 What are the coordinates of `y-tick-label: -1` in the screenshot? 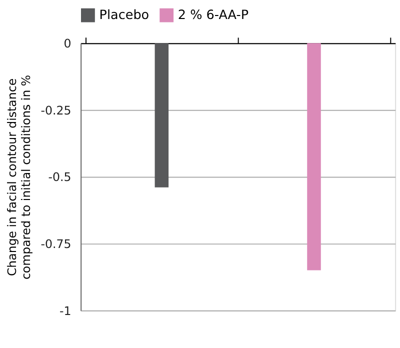 It's located at (66, 311).